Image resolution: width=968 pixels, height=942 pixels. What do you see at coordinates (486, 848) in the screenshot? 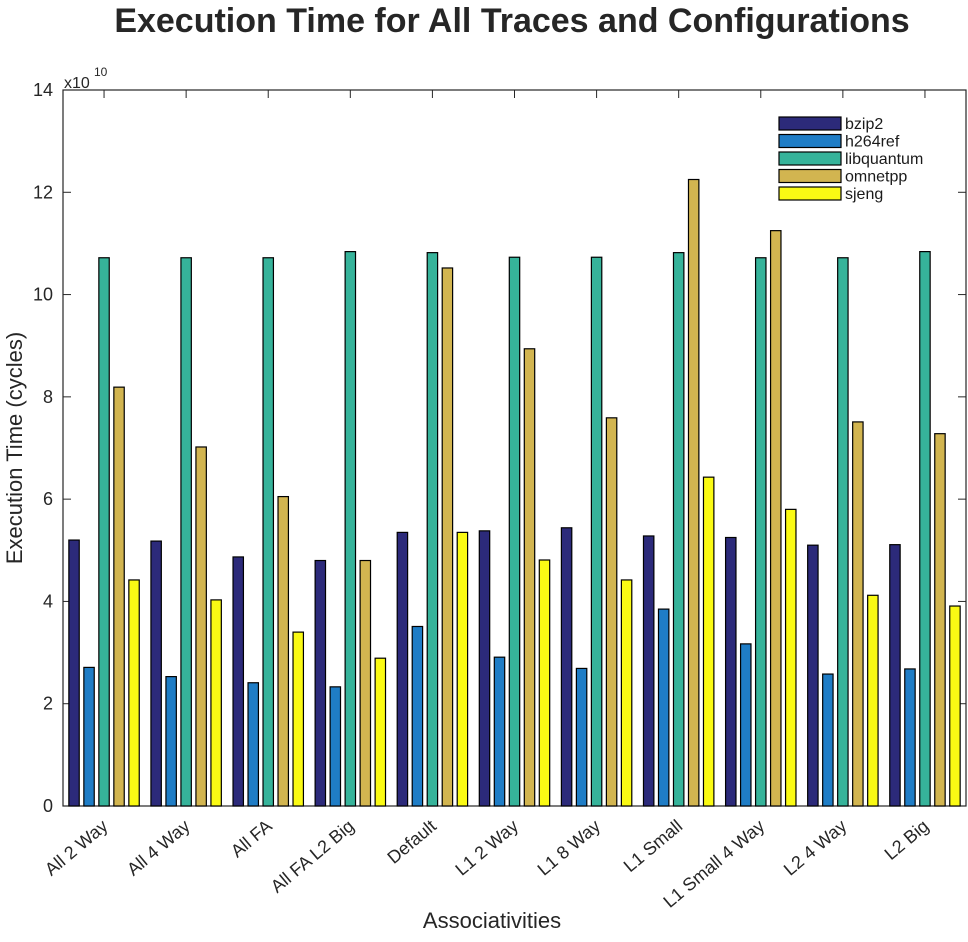
I see `x-tick-label: L1 2 Way` at bounding box center [486, 848].